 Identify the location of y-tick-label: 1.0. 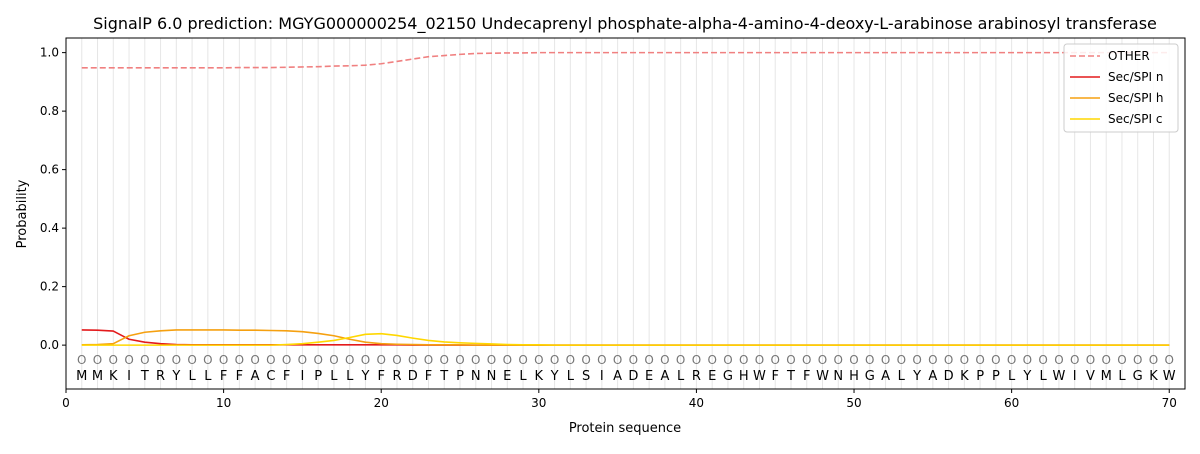
(49, 53).